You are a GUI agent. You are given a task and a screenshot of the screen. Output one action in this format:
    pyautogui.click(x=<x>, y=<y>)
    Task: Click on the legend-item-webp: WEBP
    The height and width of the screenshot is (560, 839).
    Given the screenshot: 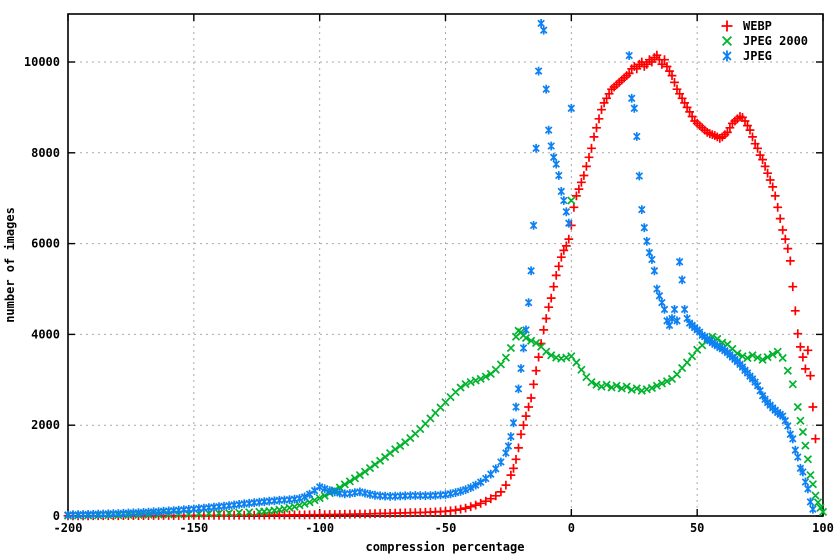 What is the action you would take?
    pyautogui.click(x=746, y=26)
    